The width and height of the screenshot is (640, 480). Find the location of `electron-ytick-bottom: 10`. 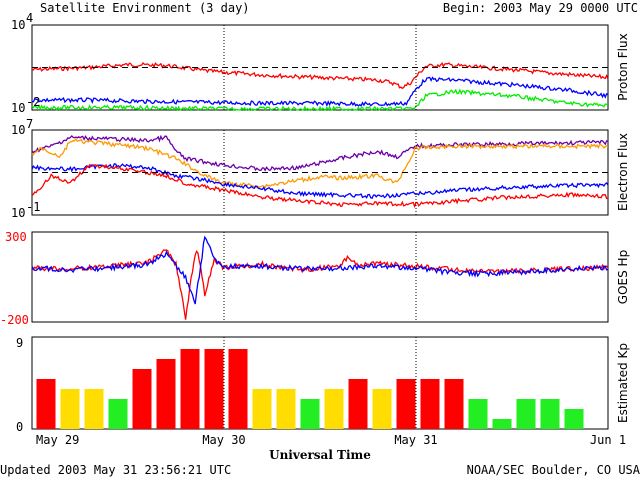

electron-ytick-bottom: 10 is located at coordinates (18, 213).